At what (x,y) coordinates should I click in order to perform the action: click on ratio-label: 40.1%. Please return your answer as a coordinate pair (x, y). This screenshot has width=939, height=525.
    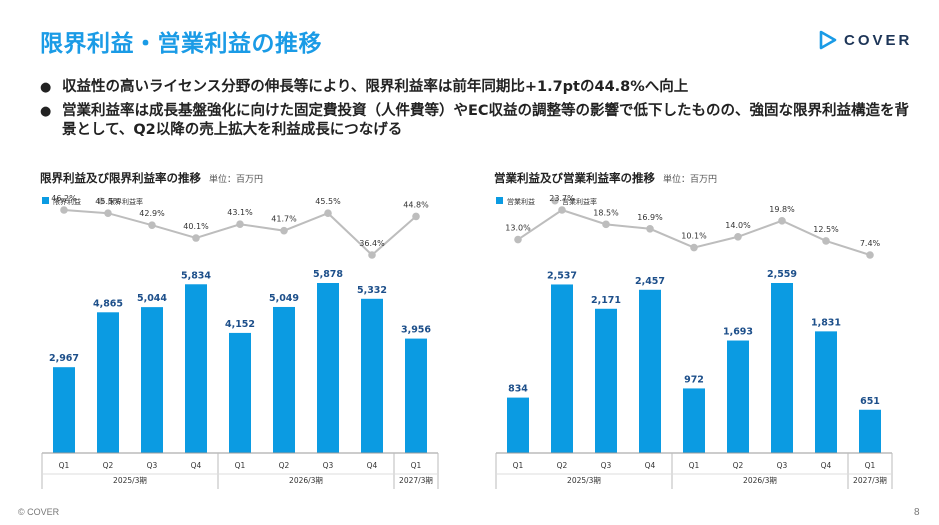
    Looking at the image, I should click on (196, 226).